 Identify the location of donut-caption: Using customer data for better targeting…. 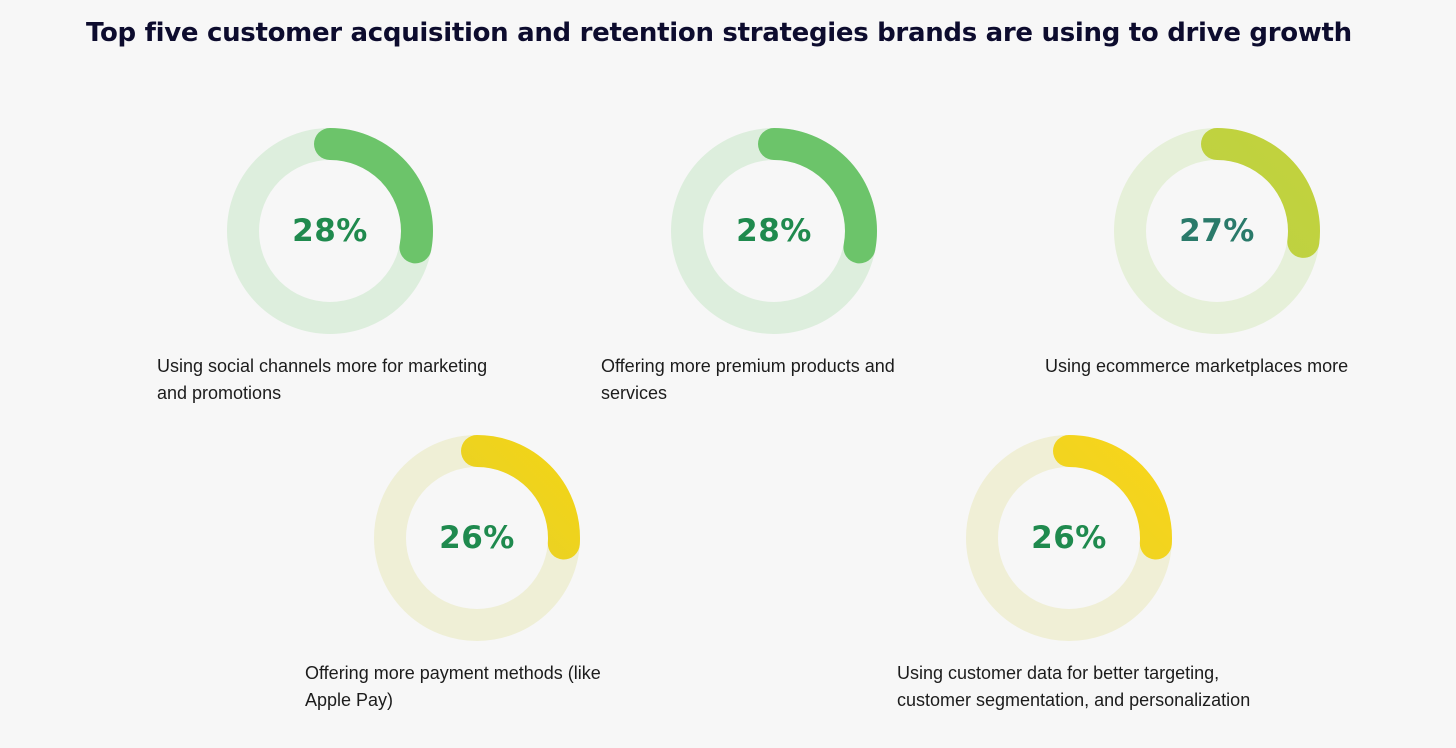
(1074, 686).